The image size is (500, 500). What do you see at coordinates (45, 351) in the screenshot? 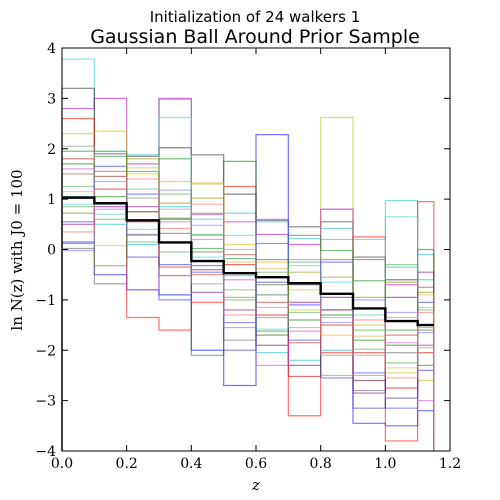
I see `y-tick-label: −2` at bounding box center [45, 351].